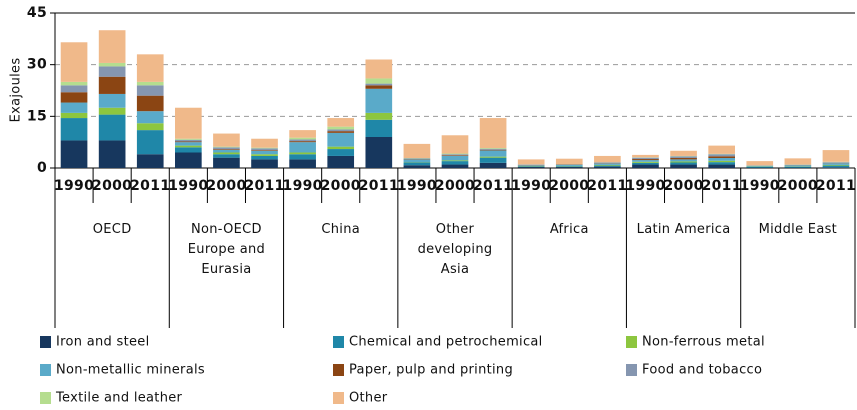 The width and height of the screenshot is (857, 410). Describe the element at coordinates (703, 342) in the screenshot. I see `legend-label: Non-ferrous metal` at that location.